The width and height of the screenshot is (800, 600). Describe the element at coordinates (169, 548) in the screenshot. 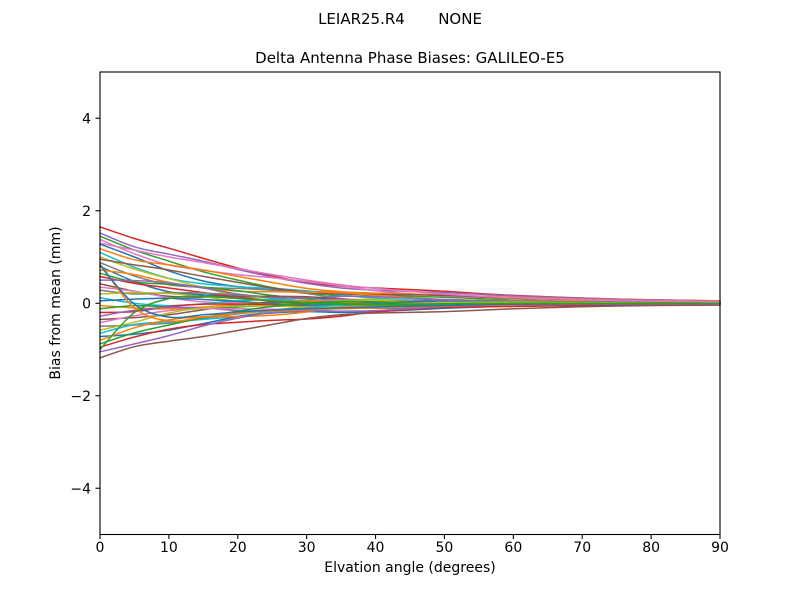

I see `x-tick-label: 10` at that location.